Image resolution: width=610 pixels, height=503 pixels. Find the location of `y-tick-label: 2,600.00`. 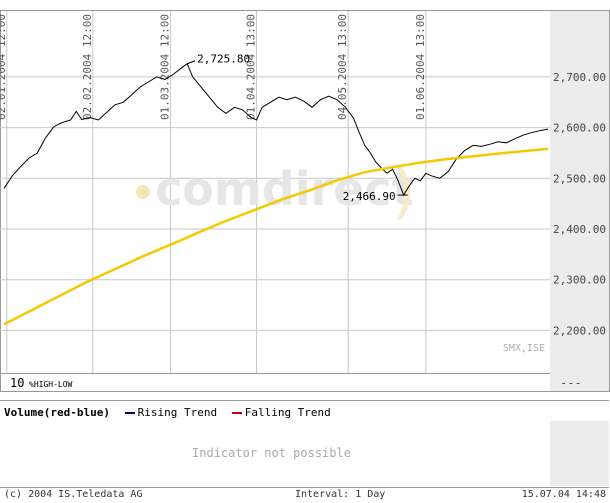

y-tick-label: 2,600.00 is located at coordinates (579, 128).